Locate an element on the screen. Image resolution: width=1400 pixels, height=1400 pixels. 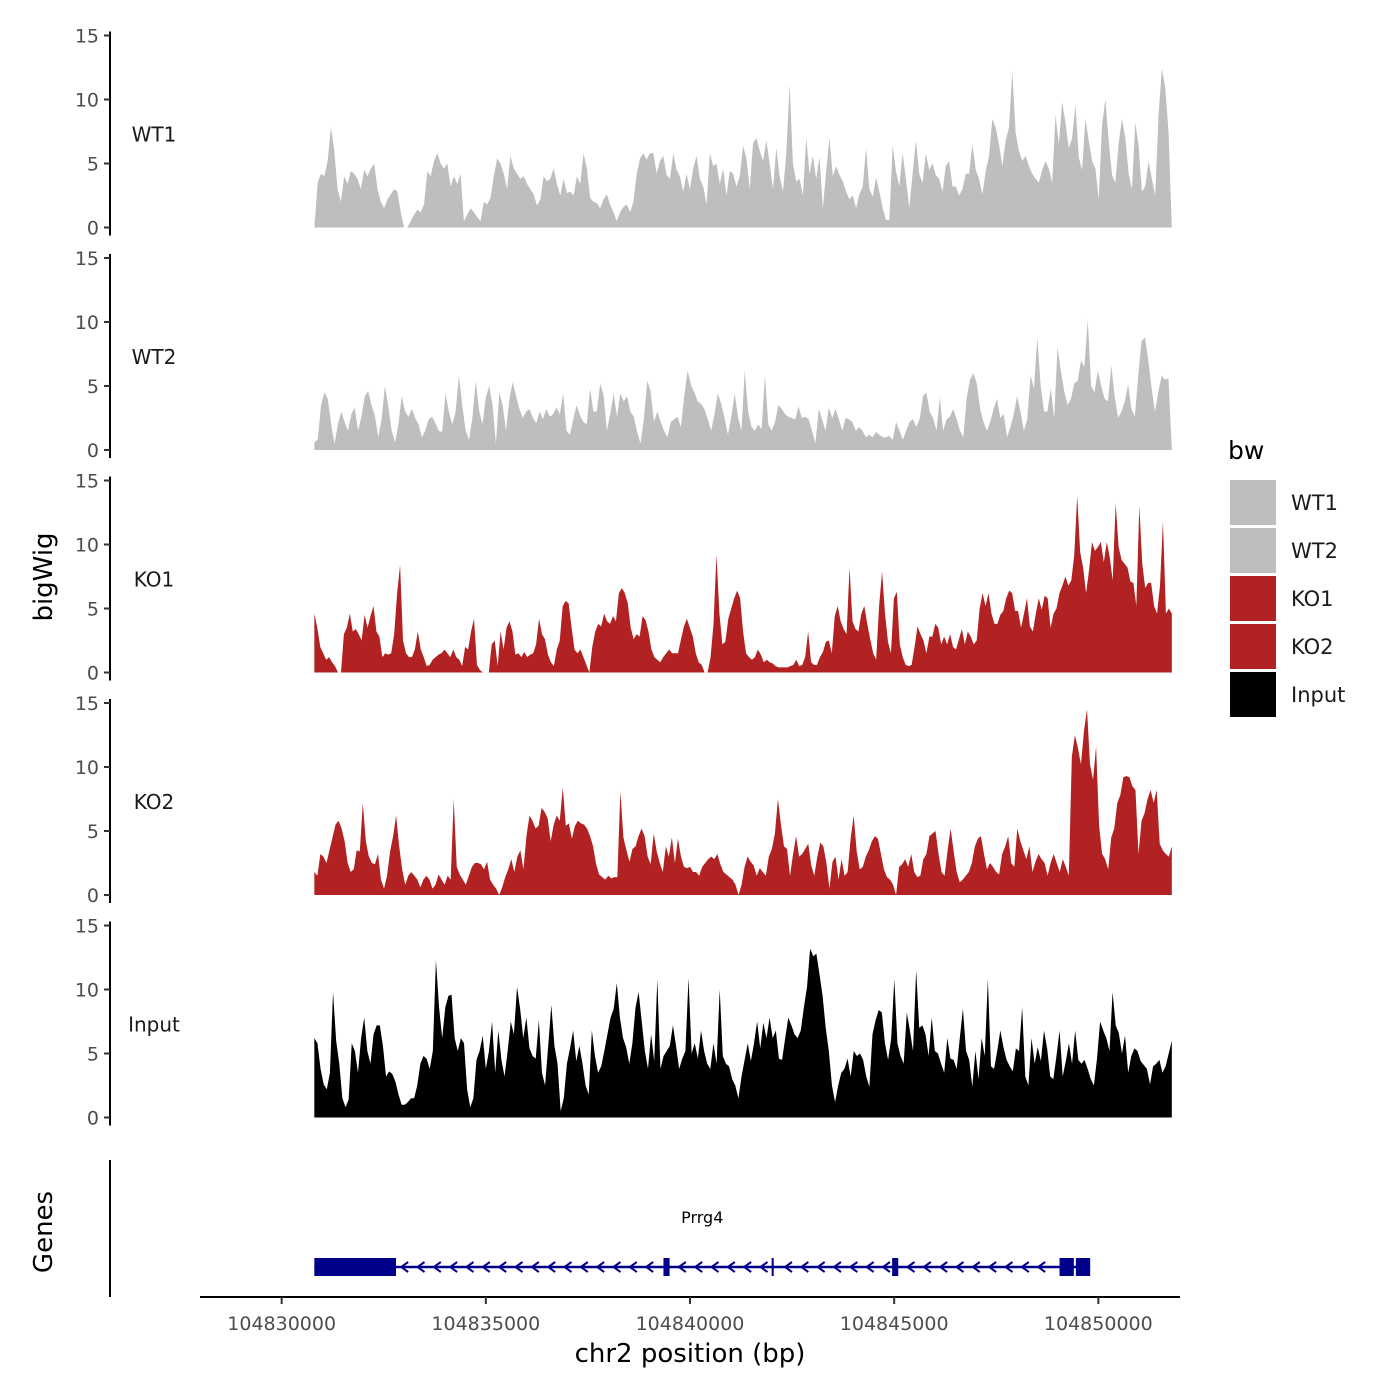
x-tick-label: 104850000 is located at coordinates (1098, 1324).